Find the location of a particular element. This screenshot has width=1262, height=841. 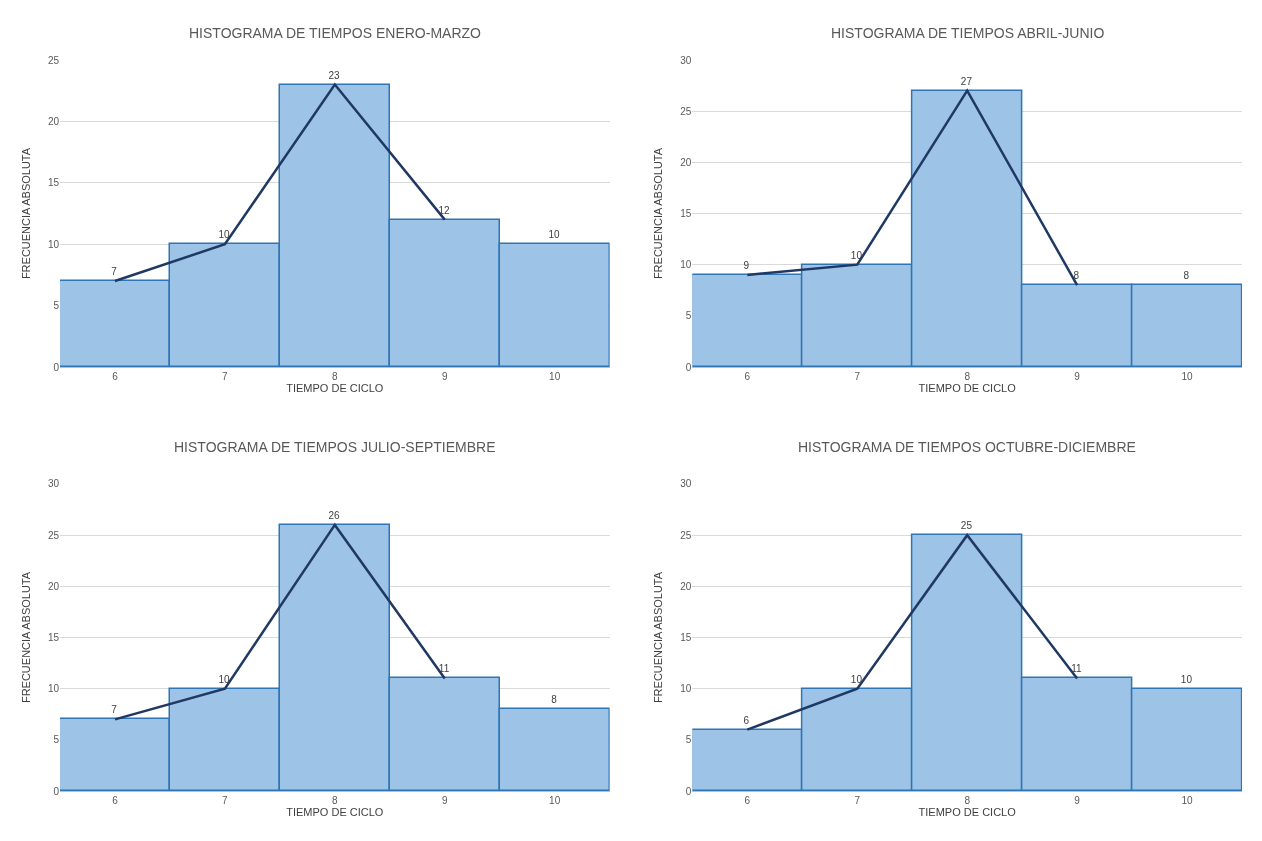

data-label: 9 is located at coordinates (746, 266).